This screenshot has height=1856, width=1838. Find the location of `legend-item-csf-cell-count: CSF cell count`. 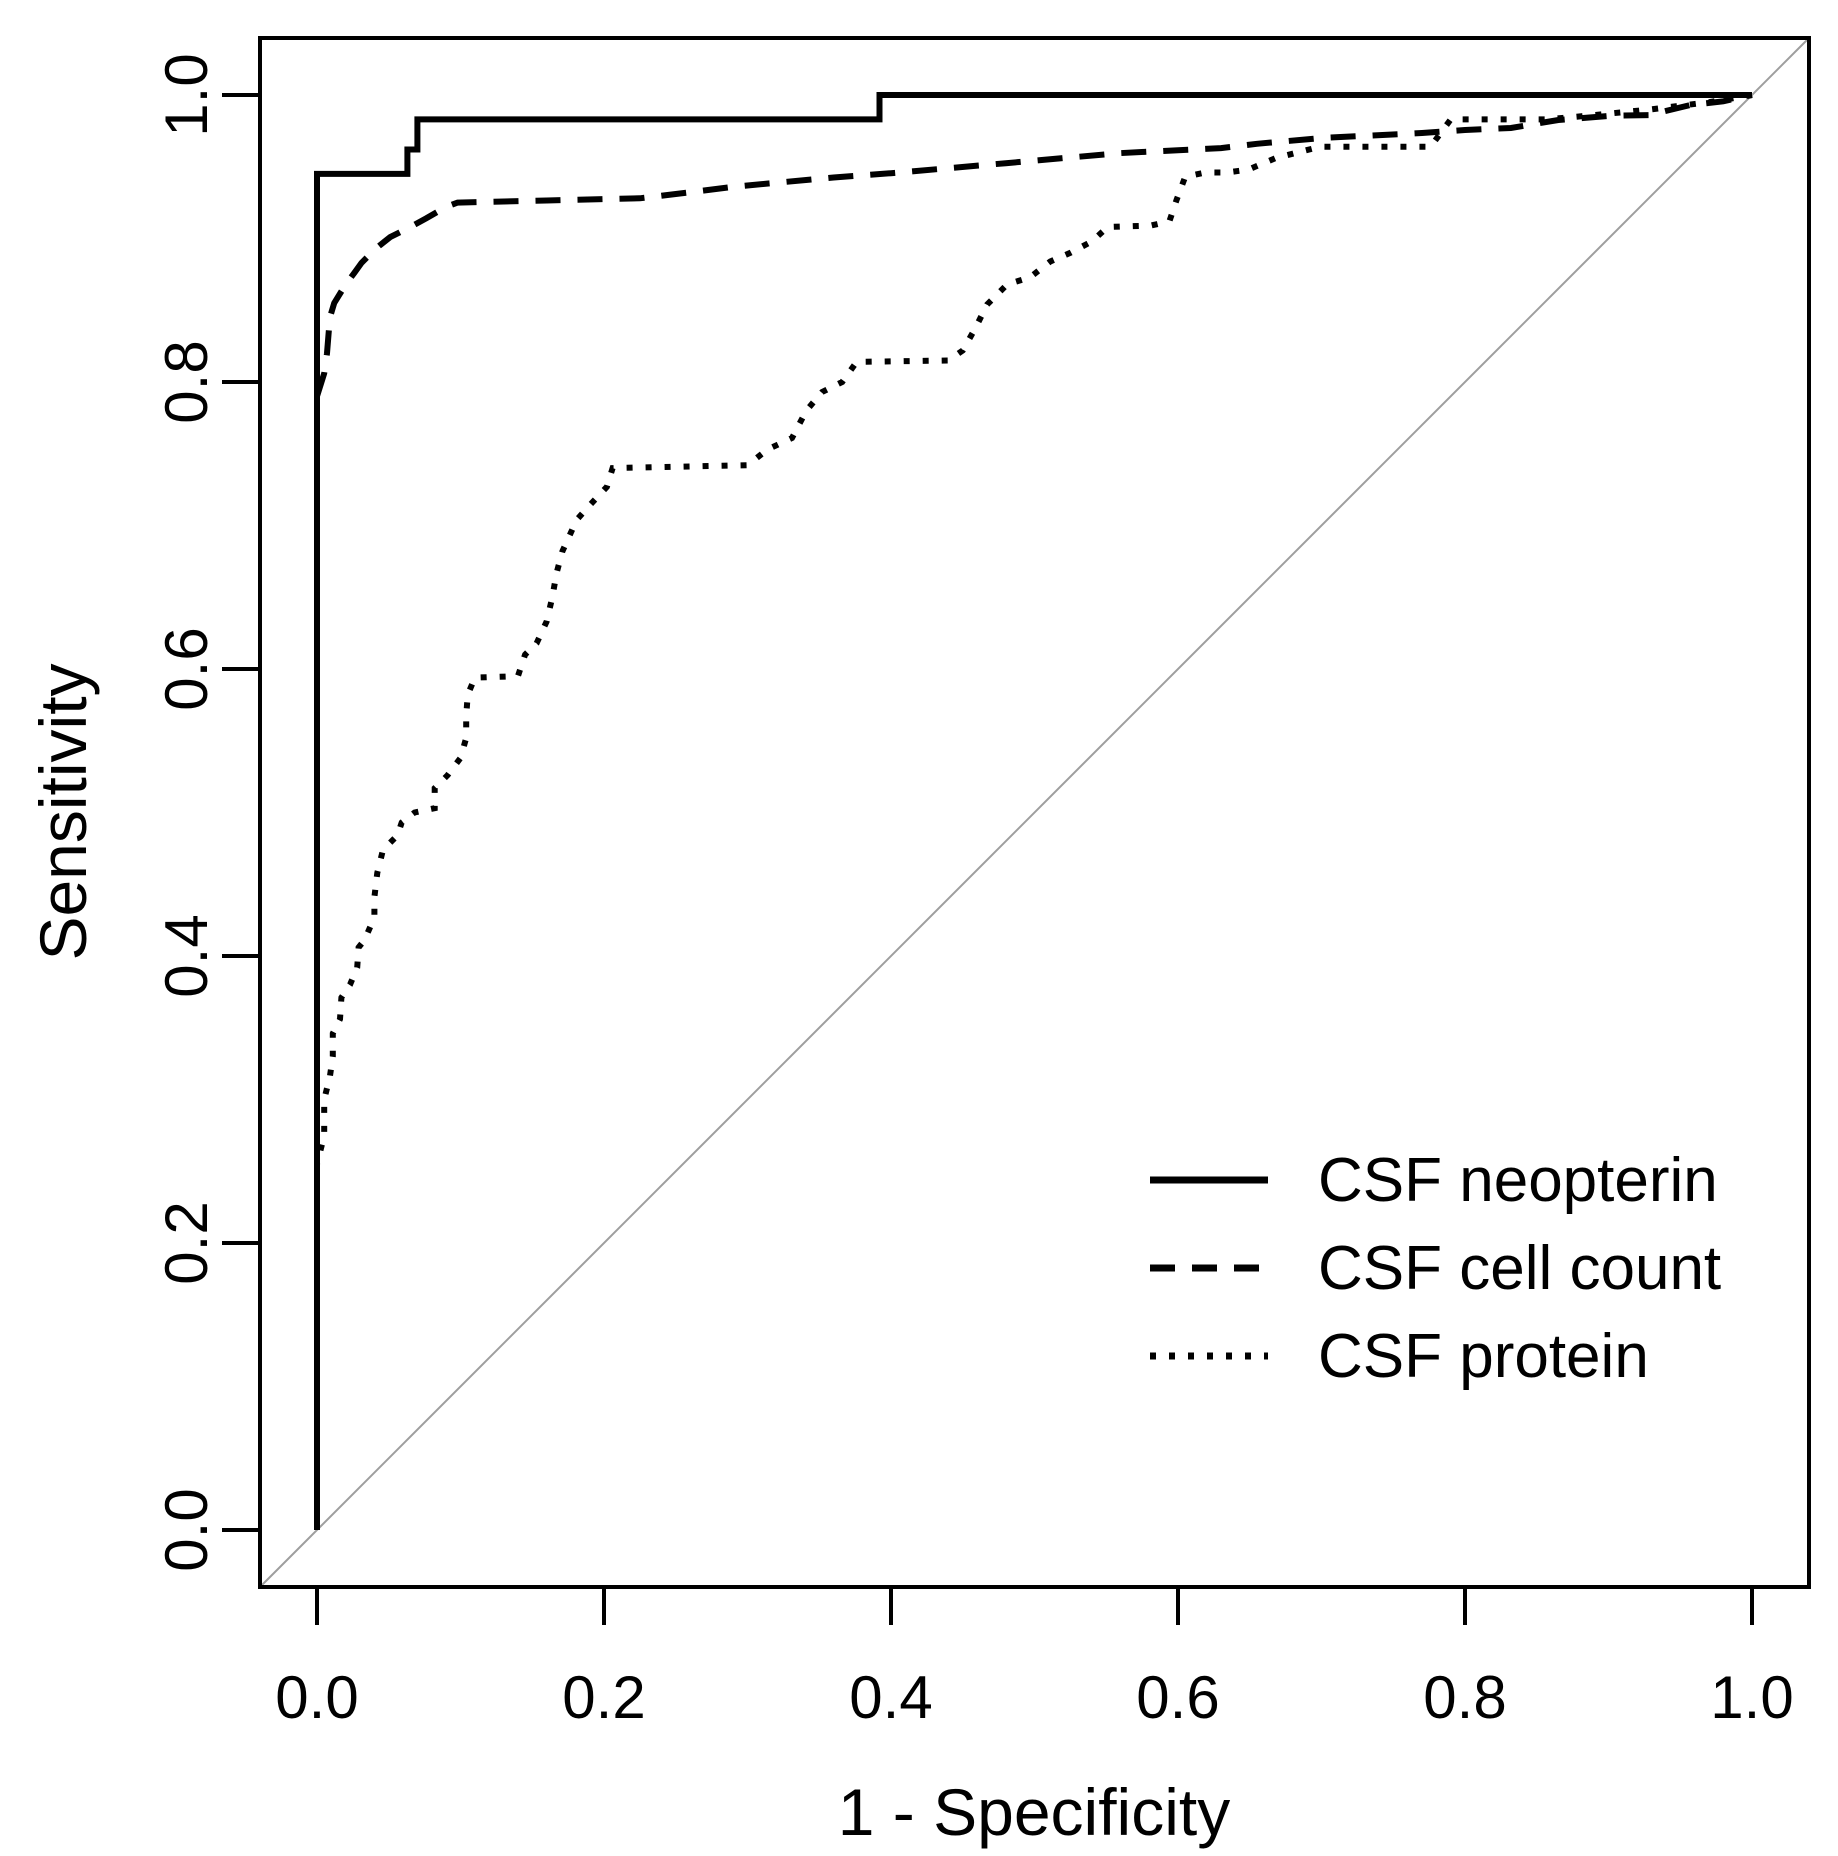

legend-item-csf-cell-count: CSF cell count is located at coordinates (1435, 1268).